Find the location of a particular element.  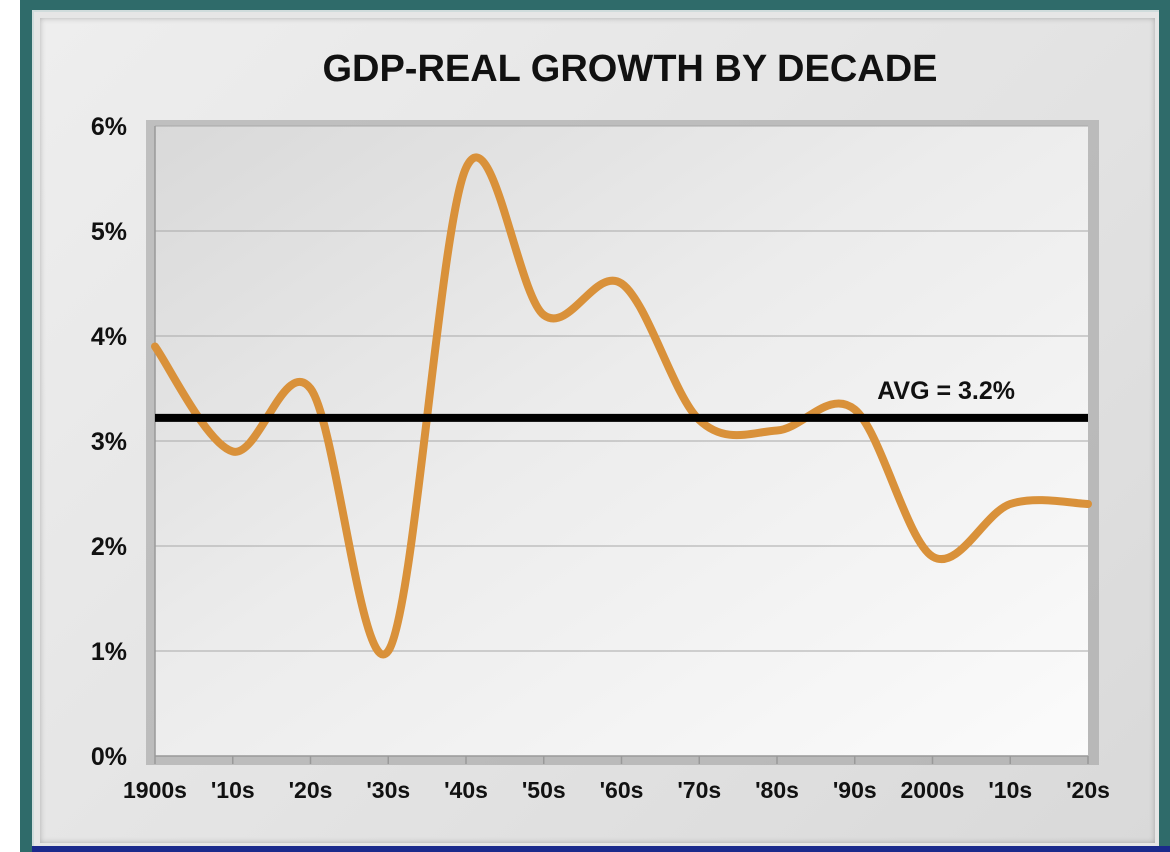

x-tick-label: '50s is located at coordinates (544, 790).